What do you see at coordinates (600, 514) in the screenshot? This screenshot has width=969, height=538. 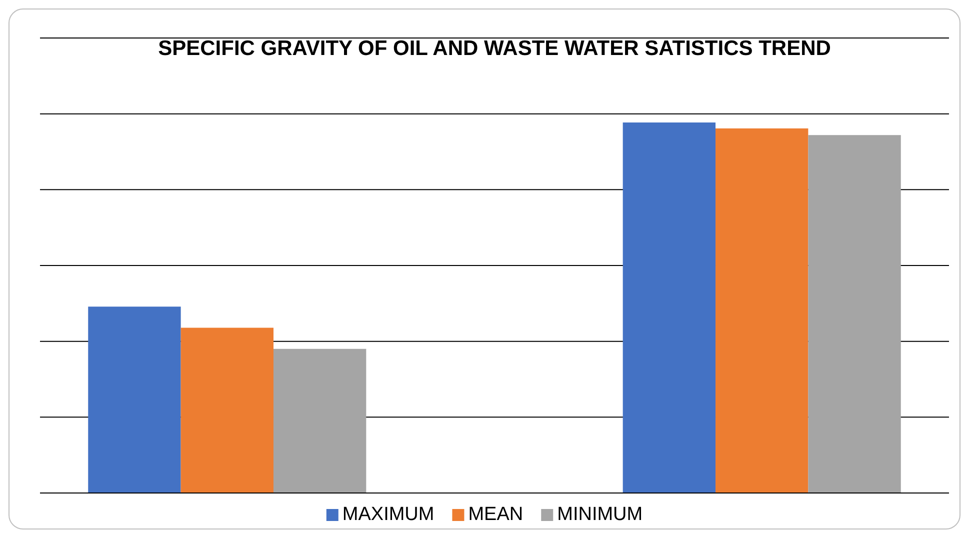 I see `legend-label: MINIMUM` at bounding box center [600, 514].